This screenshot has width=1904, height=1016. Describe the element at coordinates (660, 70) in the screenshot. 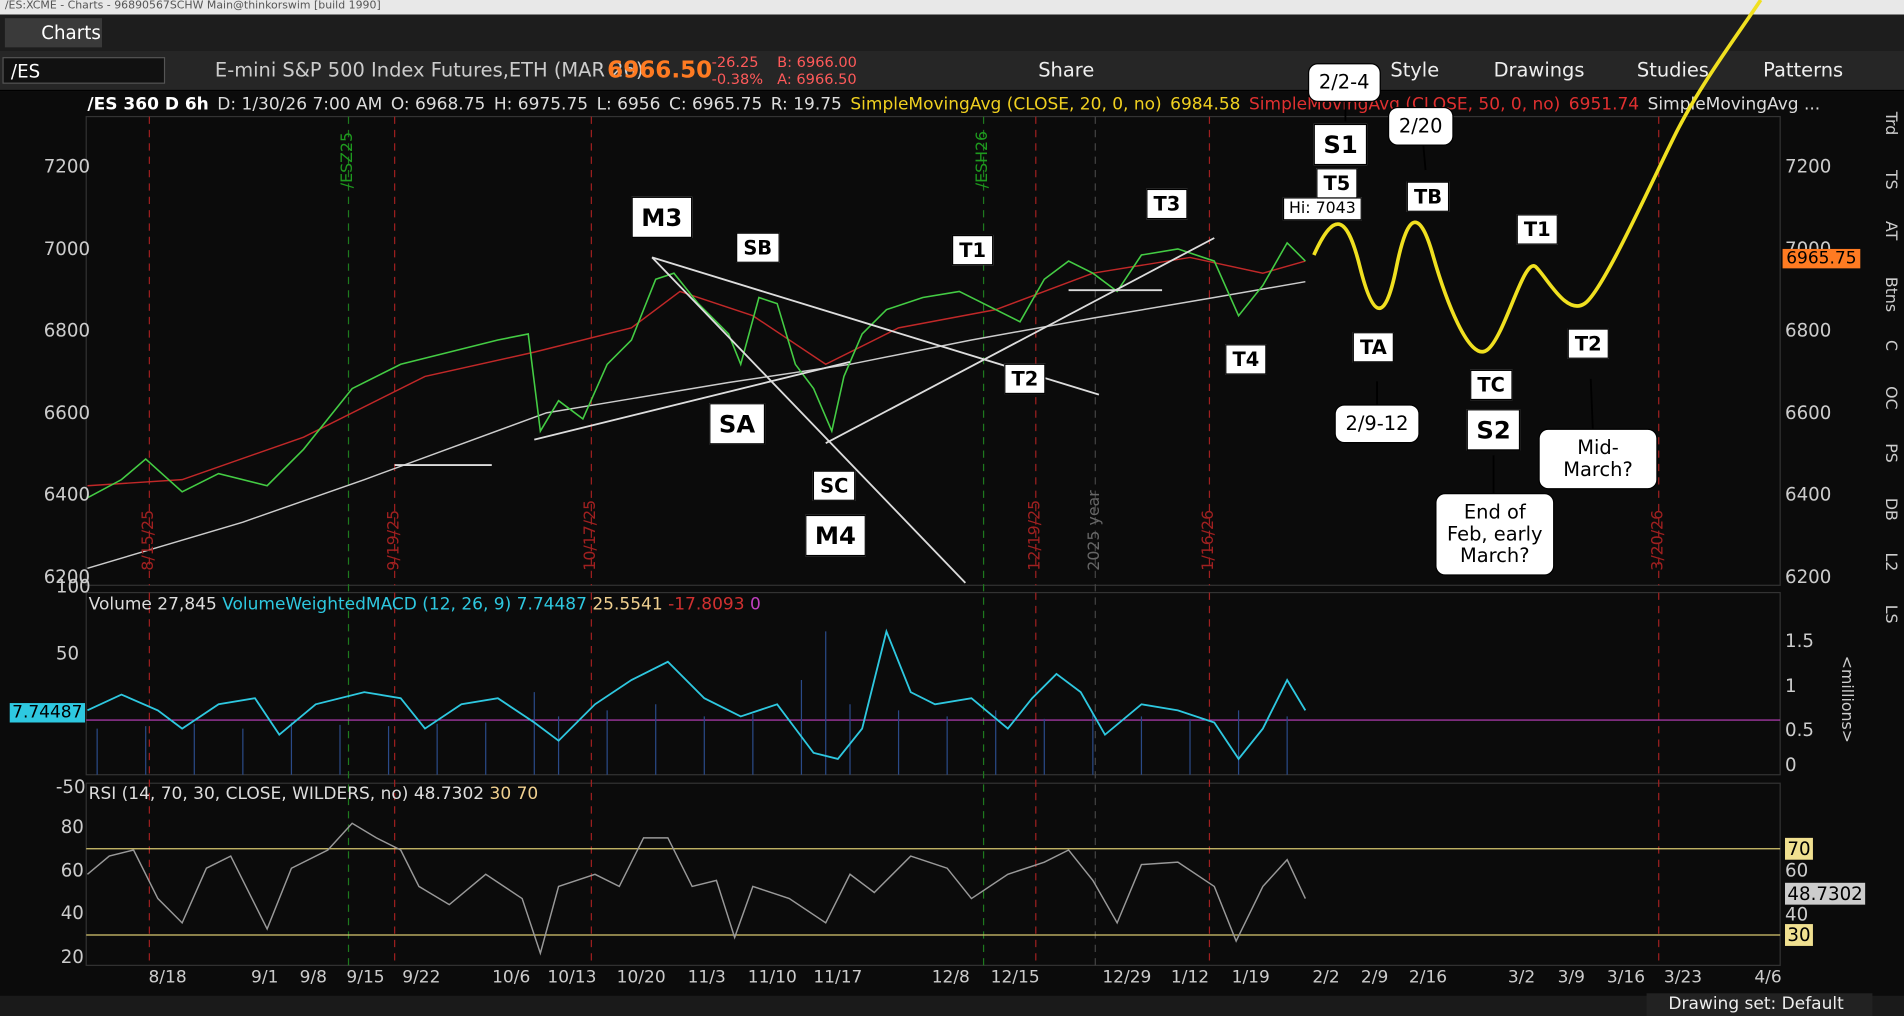

I see `last-price: 6966.50` at that location.